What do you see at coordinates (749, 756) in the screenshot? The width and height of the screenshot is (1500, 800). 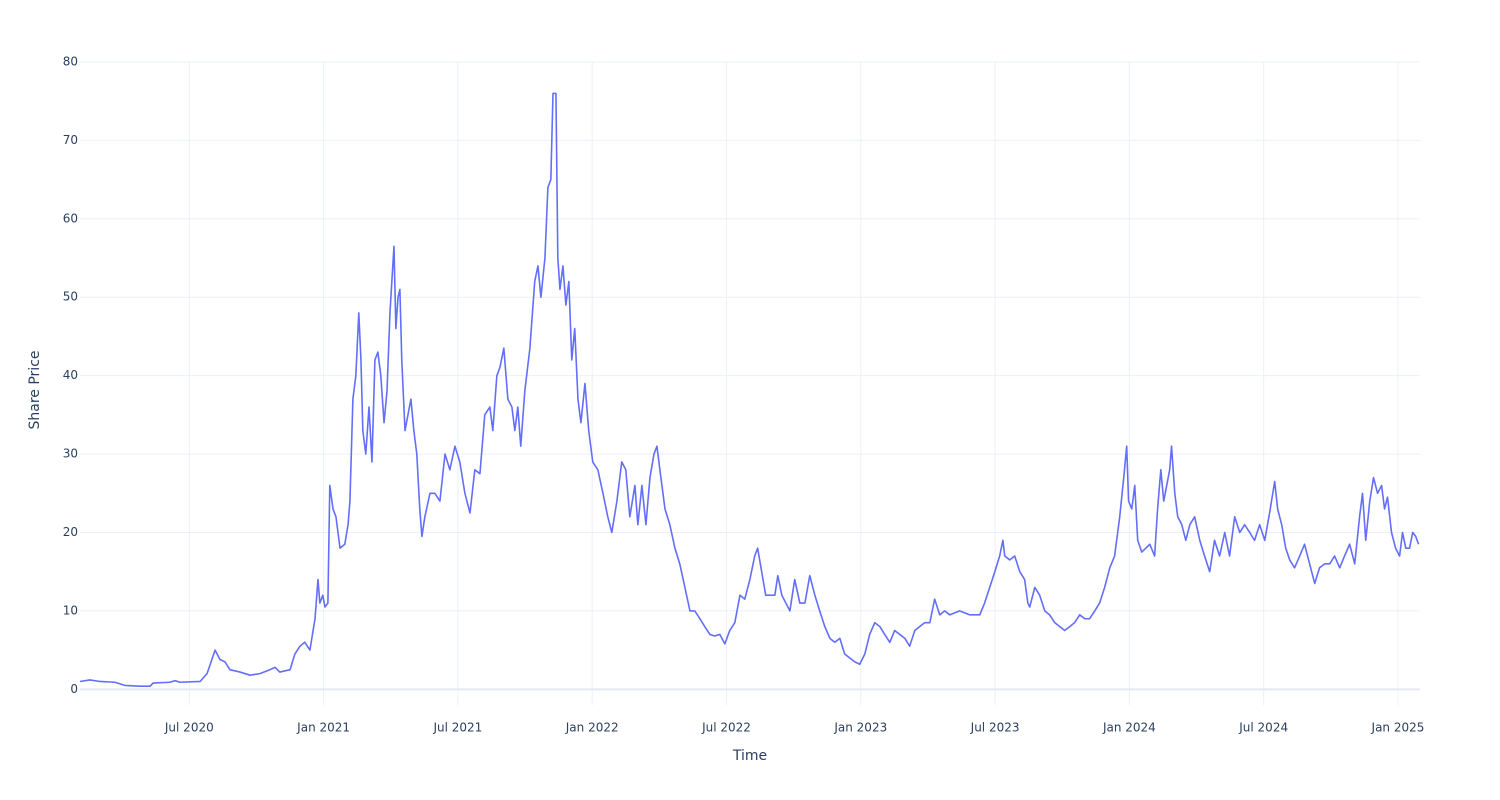 I see `x-axis-title: Time` at bounding box center [749, 756].